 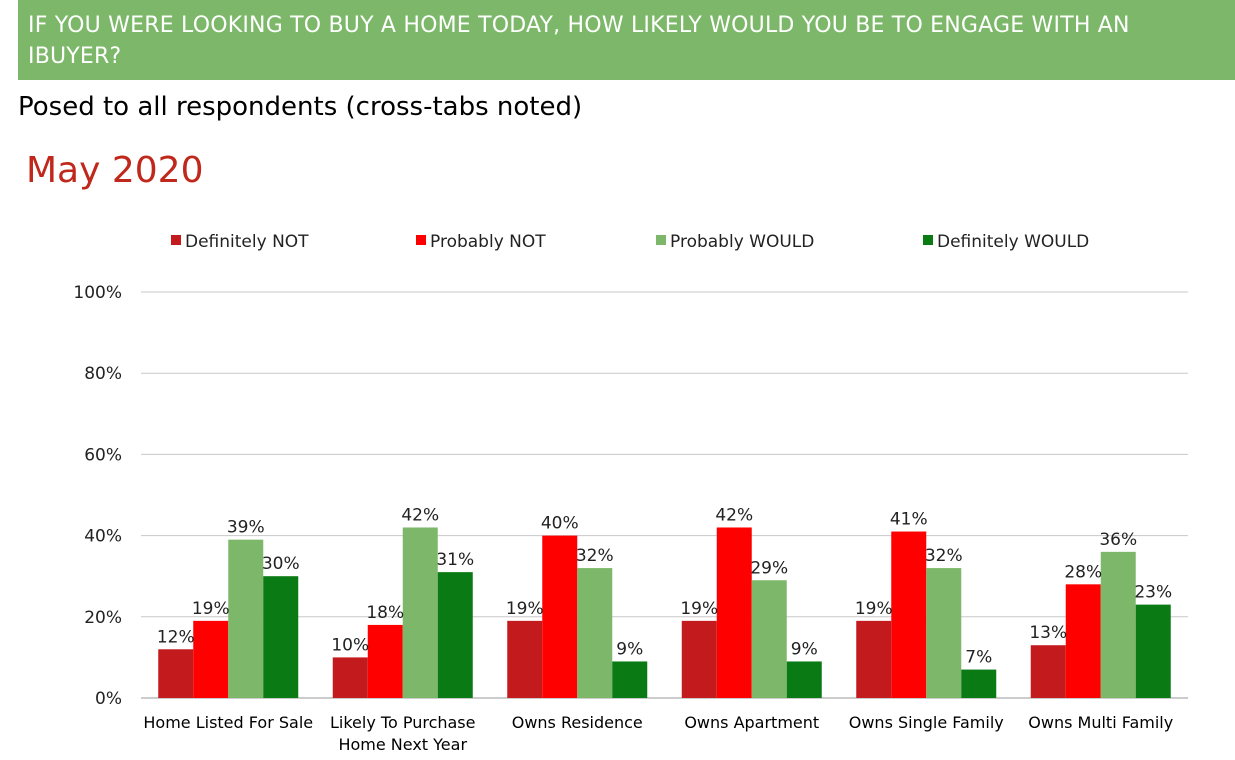 I want to click on x-category-label: Owns Residence, so click(x=577, y=722).